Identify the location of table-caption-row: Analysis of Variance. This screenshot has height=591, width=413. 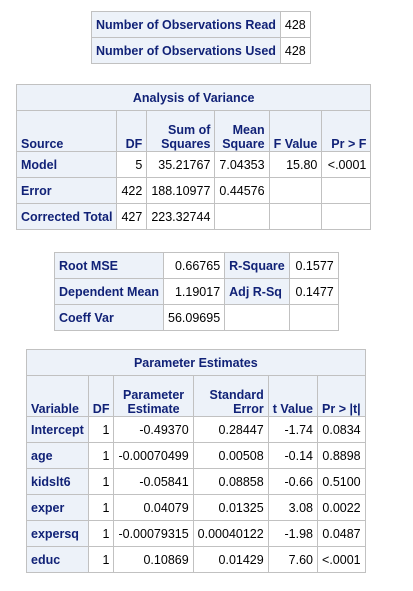
(193, 97).